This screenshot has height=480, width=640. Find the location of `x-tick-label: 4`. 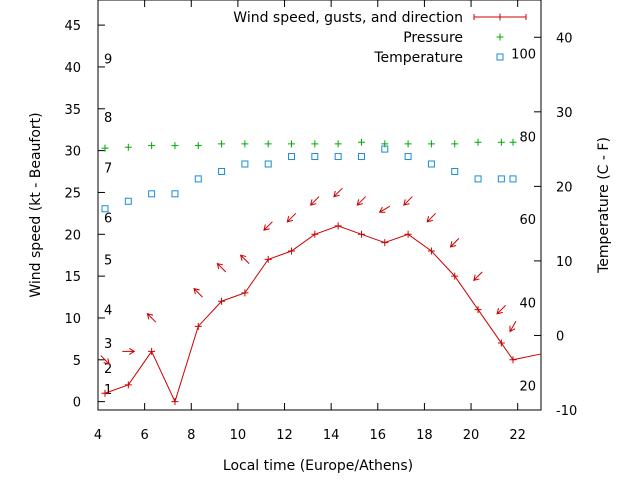

x-tick-label: 4 is located at coordinates (98, 435).